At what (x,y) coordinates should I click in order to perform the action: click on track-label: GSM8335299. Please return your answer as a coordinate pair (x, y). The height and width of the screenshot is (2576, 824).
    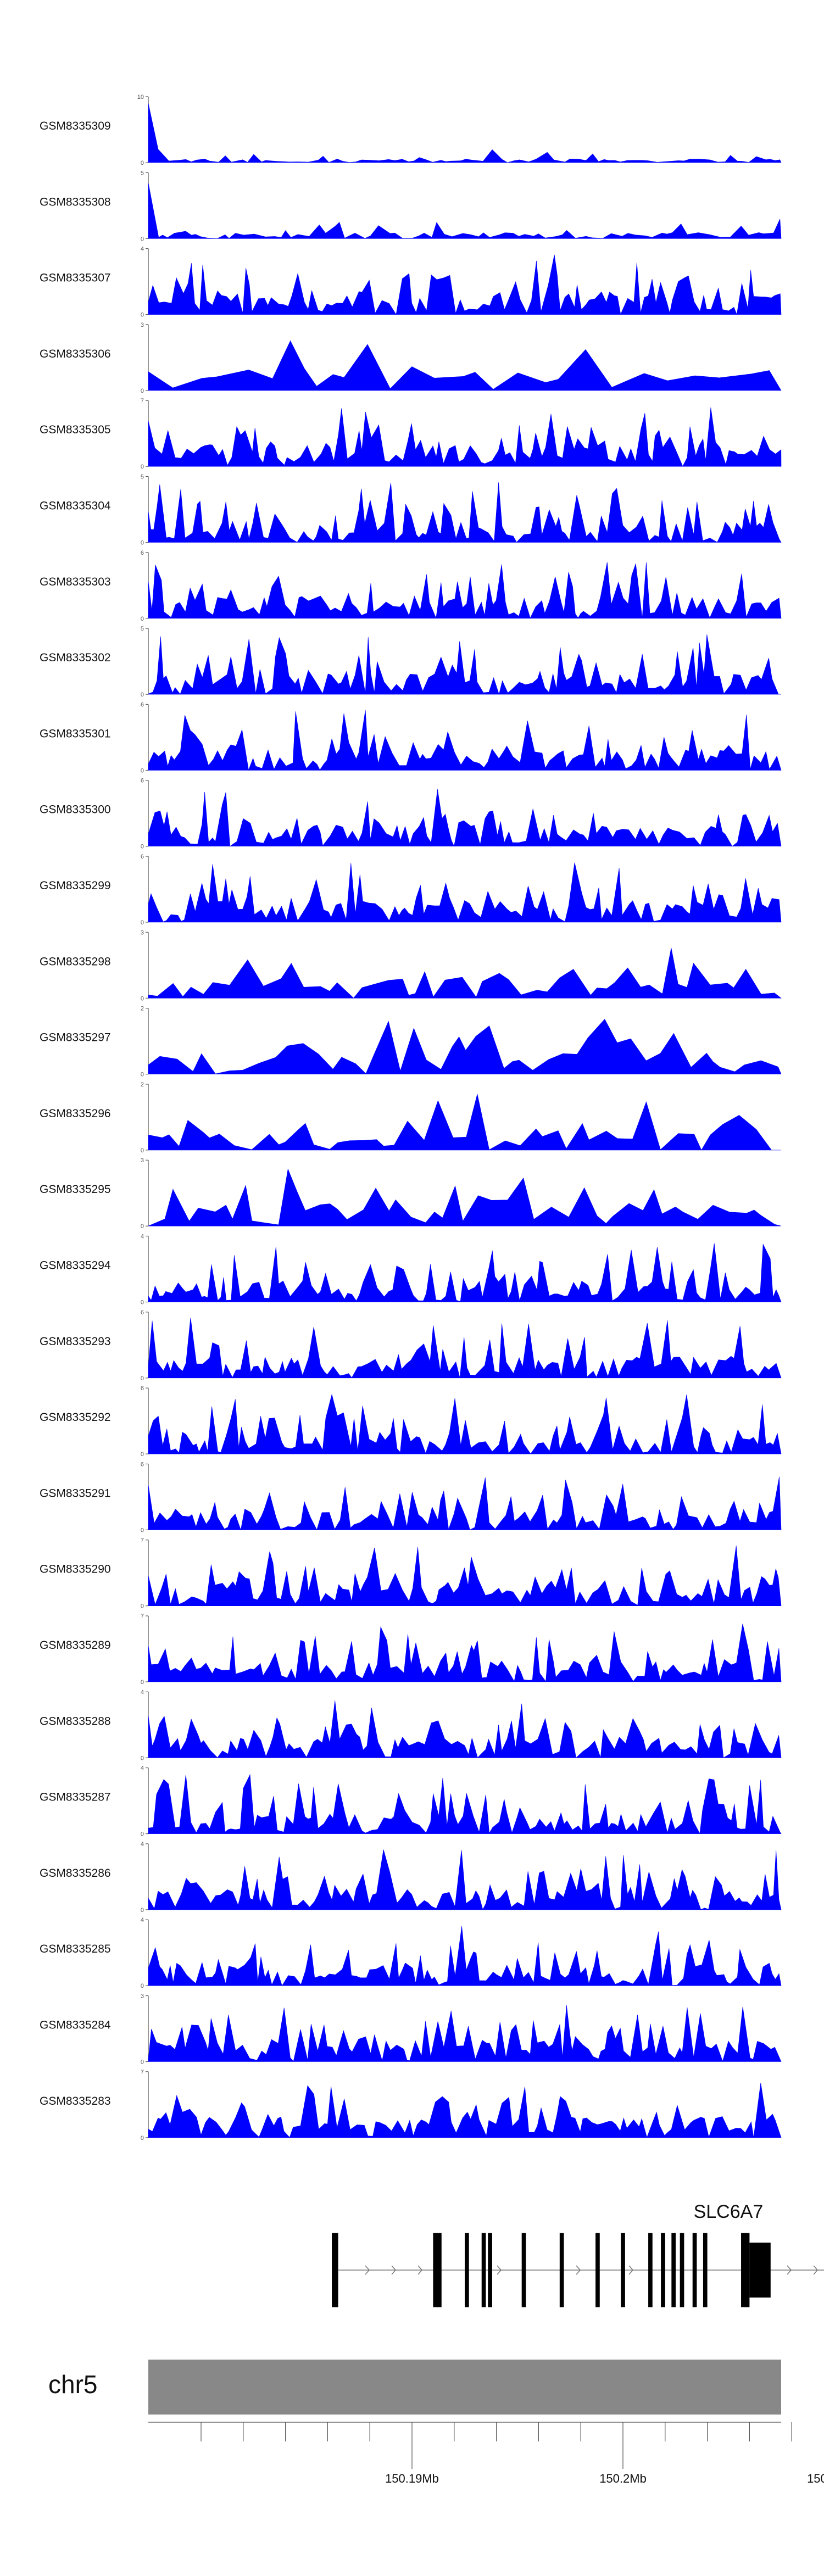
    Looking at the image, I should click on (76, 885).